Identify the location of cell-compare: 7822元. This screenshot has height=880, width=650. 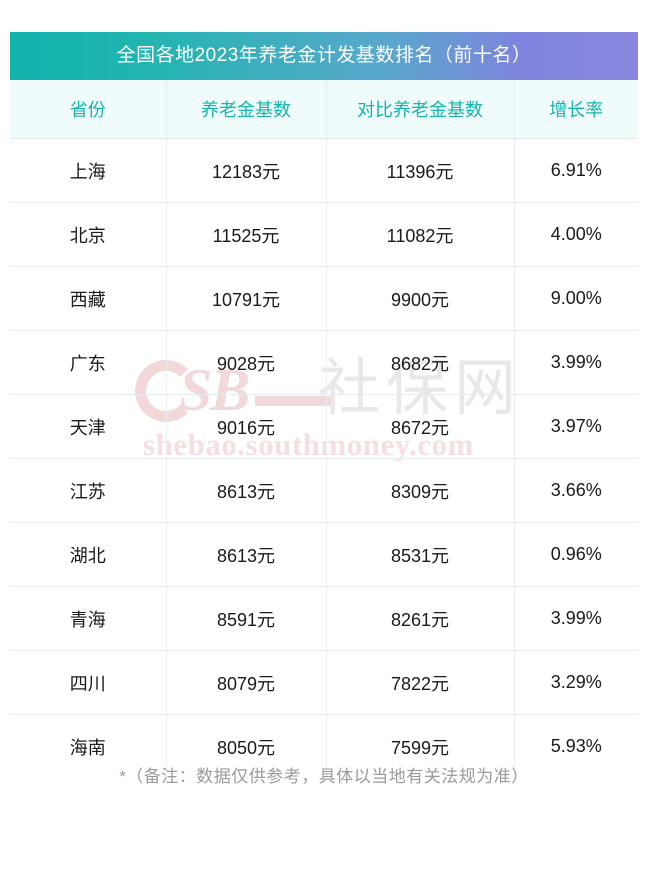
(420, 682).